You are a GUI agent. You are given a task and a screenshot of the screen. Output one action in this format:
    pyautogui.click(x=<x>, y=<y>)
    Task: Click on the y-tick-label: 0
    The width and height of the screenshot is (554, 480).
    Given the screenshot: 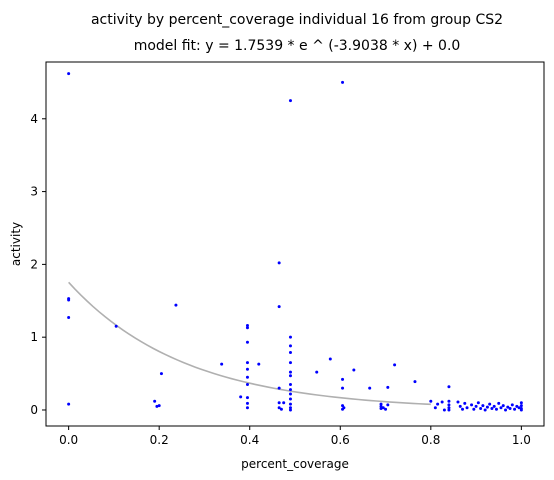 What is the action you would take?
    pyautogui.click(x=34, y=410)
    